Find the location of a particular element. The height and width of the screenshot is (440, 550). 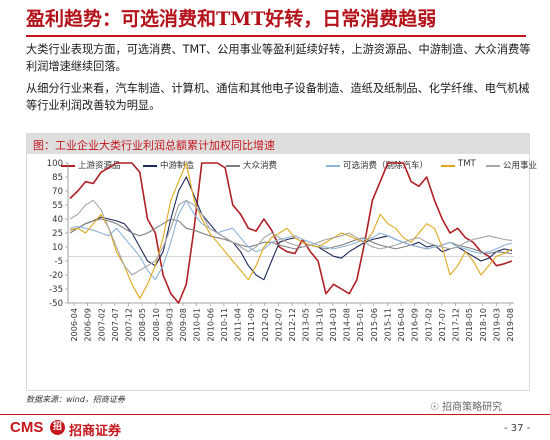

title-underline is located at coordinates (276, 36).